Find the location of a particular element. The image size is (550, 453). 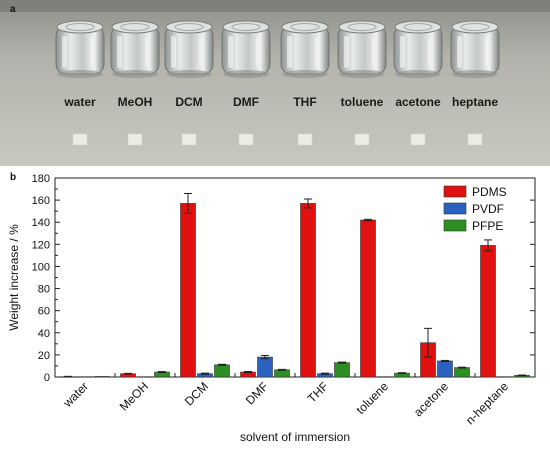

y-tick-label: 60 is located at coordinates (44, 312).